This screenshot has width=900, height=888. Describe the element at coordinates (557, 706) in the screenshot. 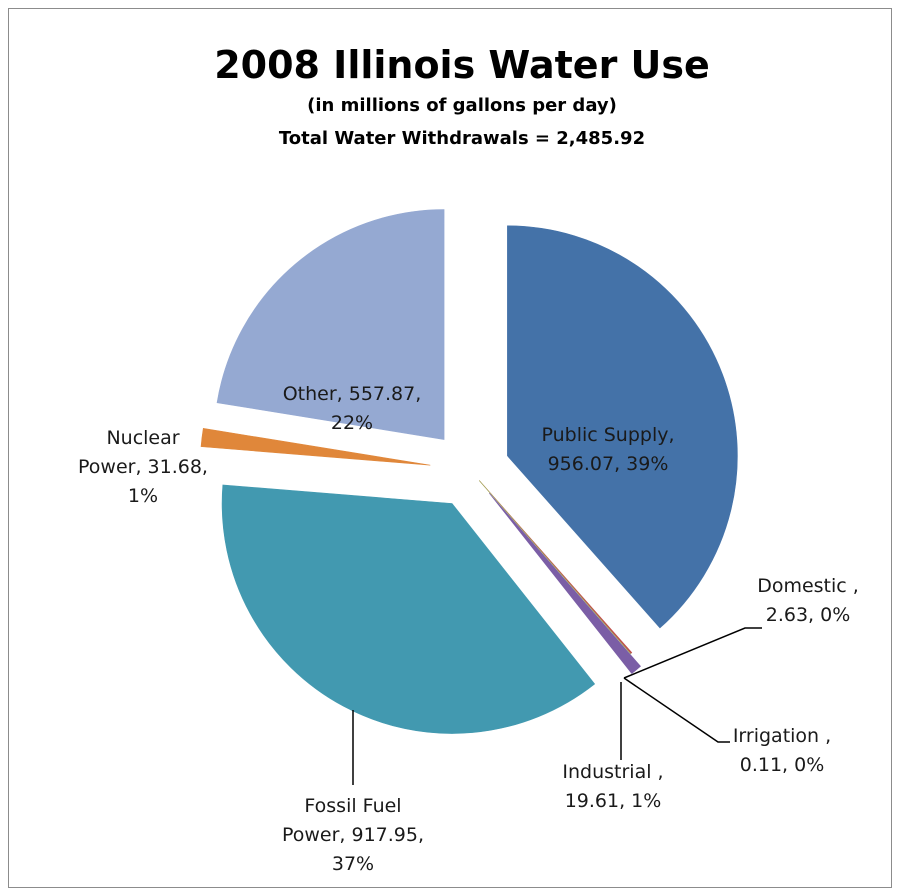

I see `leader-lines` at that location.